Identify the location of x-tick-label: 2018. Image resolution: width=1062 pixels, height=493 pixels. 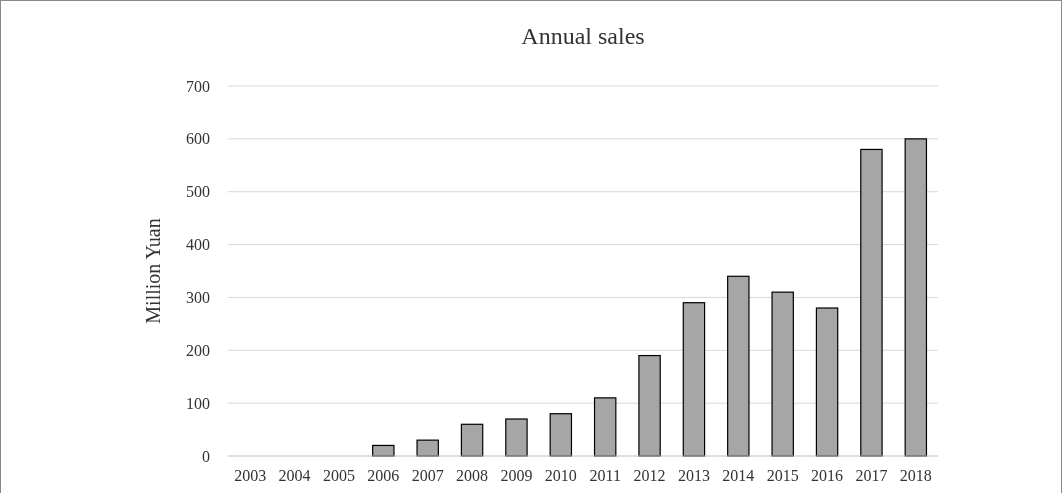
(915, 475).